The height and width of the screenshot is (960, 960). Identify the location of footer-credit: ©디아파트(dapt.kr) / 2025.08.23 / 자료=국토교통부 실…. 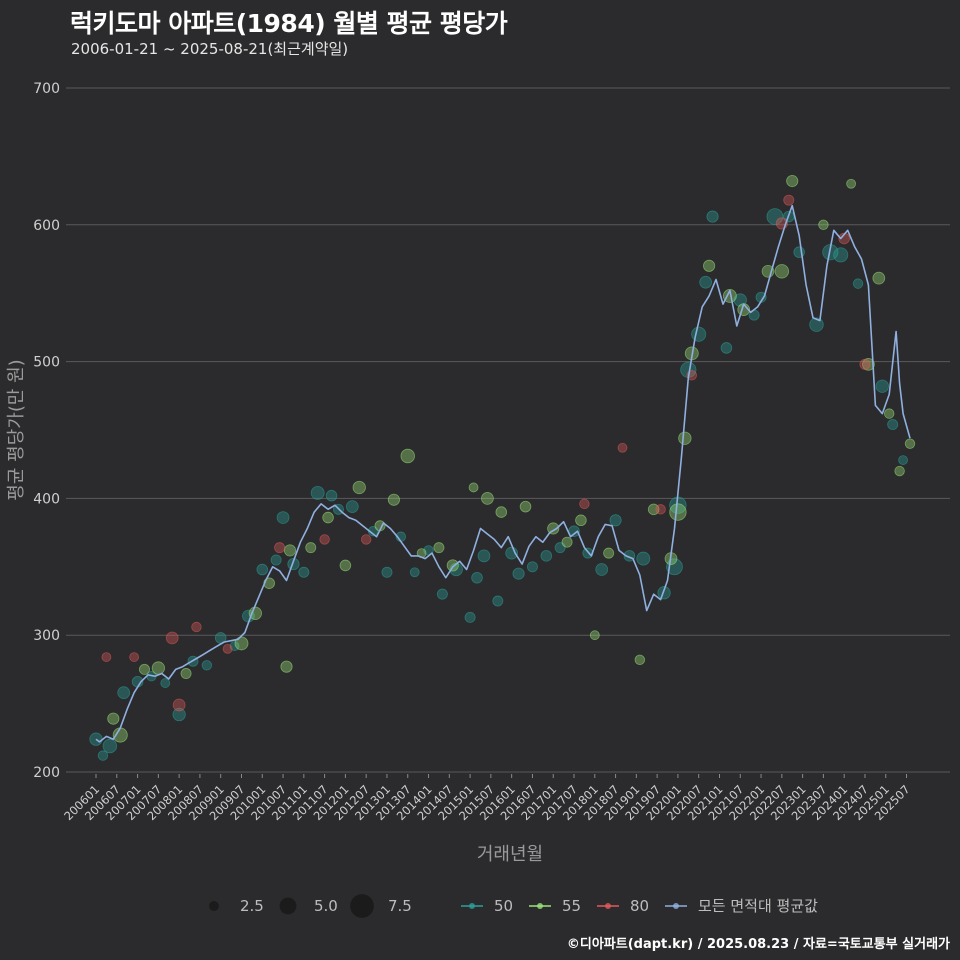
(758, 944).